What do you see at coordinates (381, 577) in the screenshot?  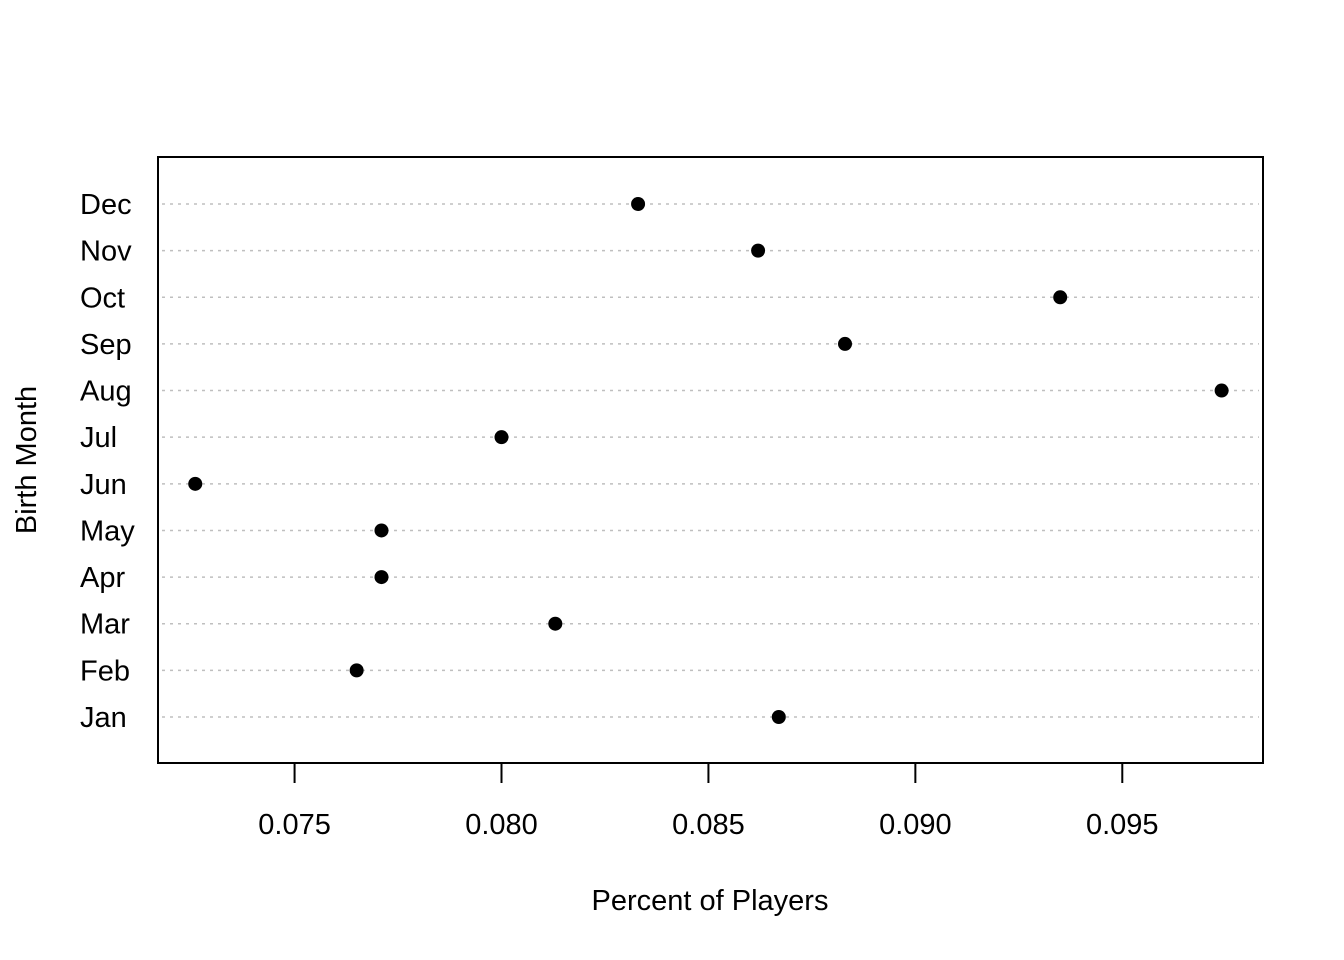 I see `data-point-apr` at bounding box center [381, 577].